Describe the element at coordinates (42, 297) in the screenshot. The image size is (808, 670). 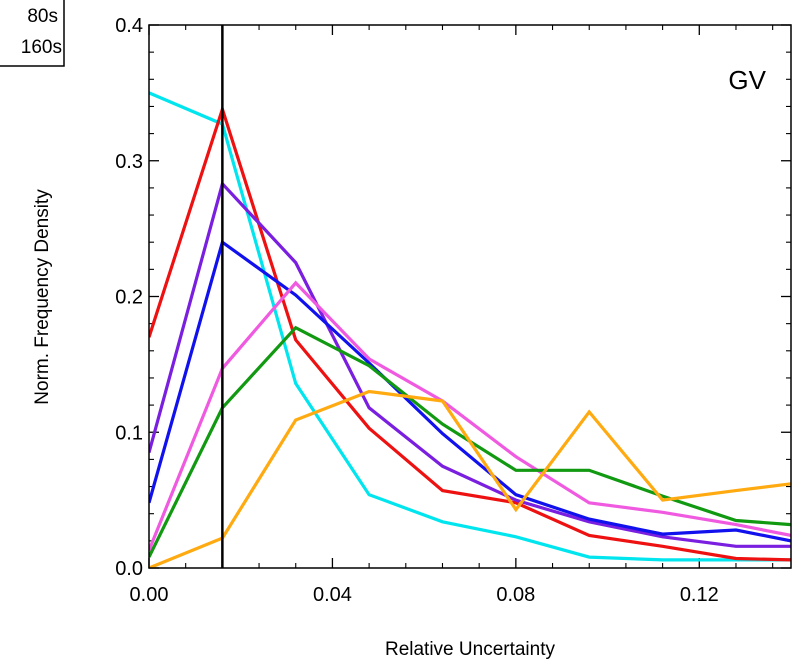
I see `y-axis-title: Norm. Frequency Density` at that location.